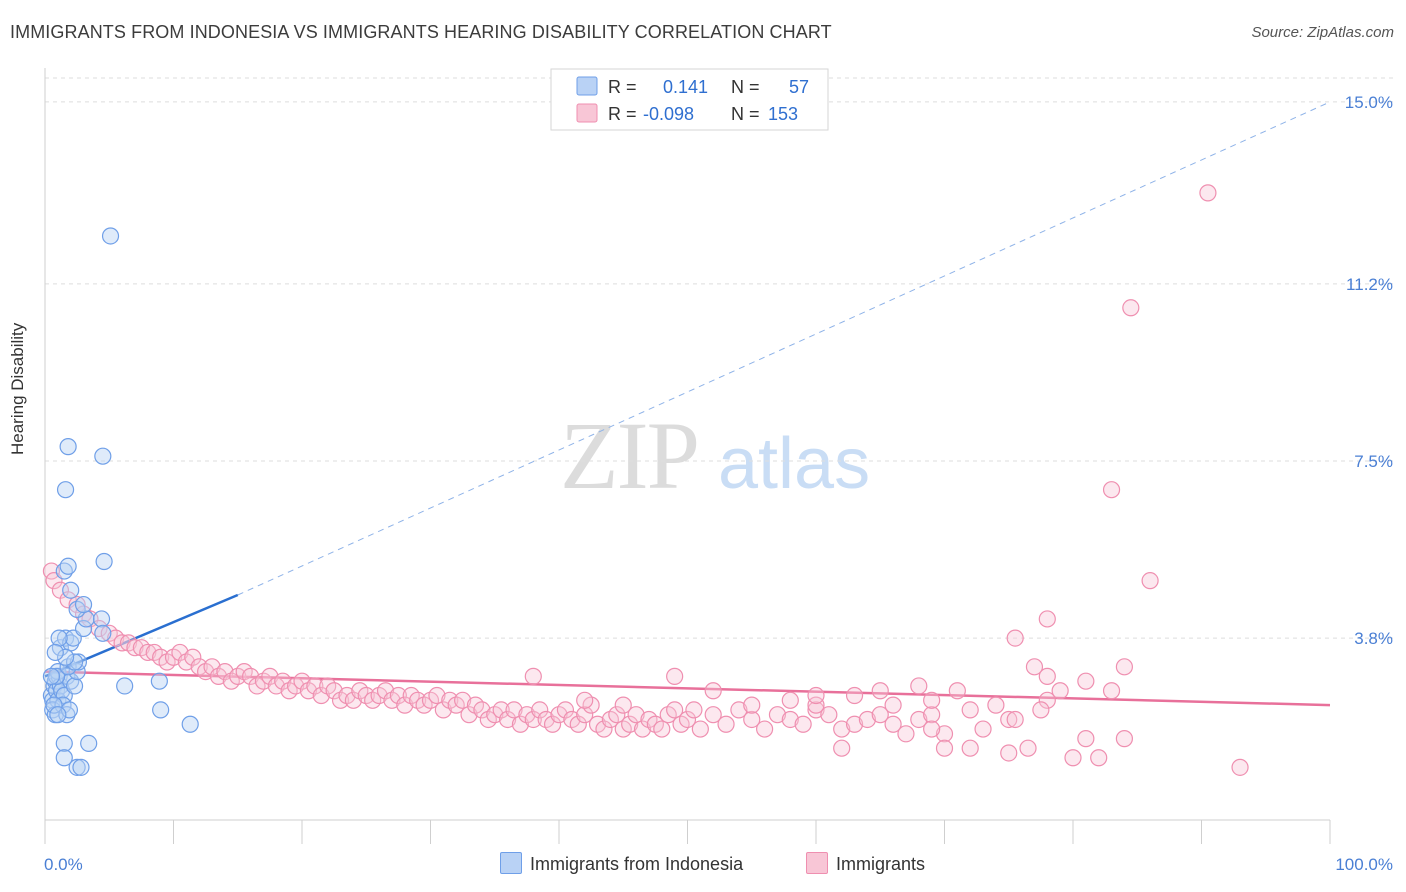 The height and width of the screenshot is (892, 1406). What do you see at coordinates (687, 688) in the screenshot?
I see `trend-line-immigrants` at bounding box center [687, 688].